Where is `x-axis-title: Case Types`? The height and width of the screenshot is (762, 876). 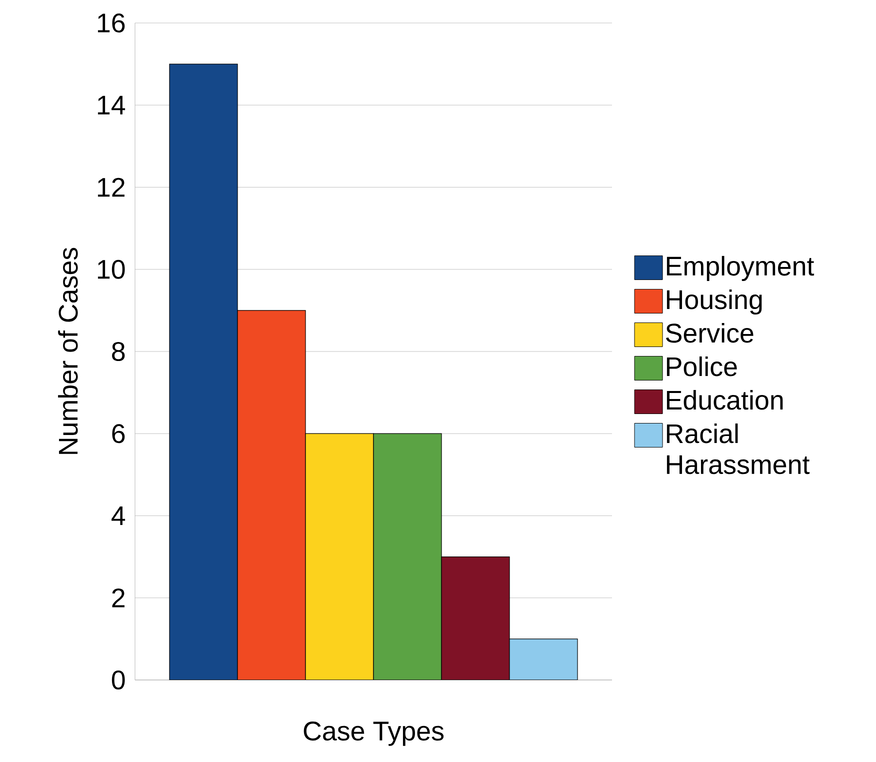 x-axis-title: Case Types is located at coordinates (374, 734).